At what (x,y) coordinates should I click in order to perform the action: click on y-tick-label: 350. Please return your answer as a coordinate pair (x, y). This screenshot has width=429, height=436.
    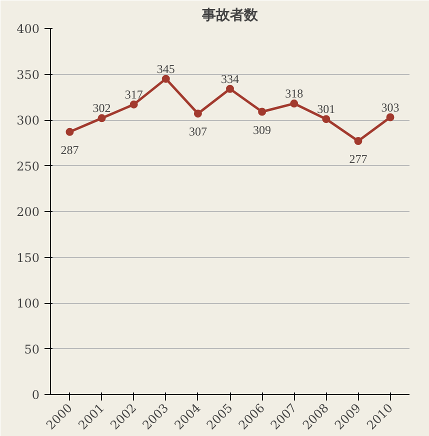
    Looking at the image, I should click on (28, 75).